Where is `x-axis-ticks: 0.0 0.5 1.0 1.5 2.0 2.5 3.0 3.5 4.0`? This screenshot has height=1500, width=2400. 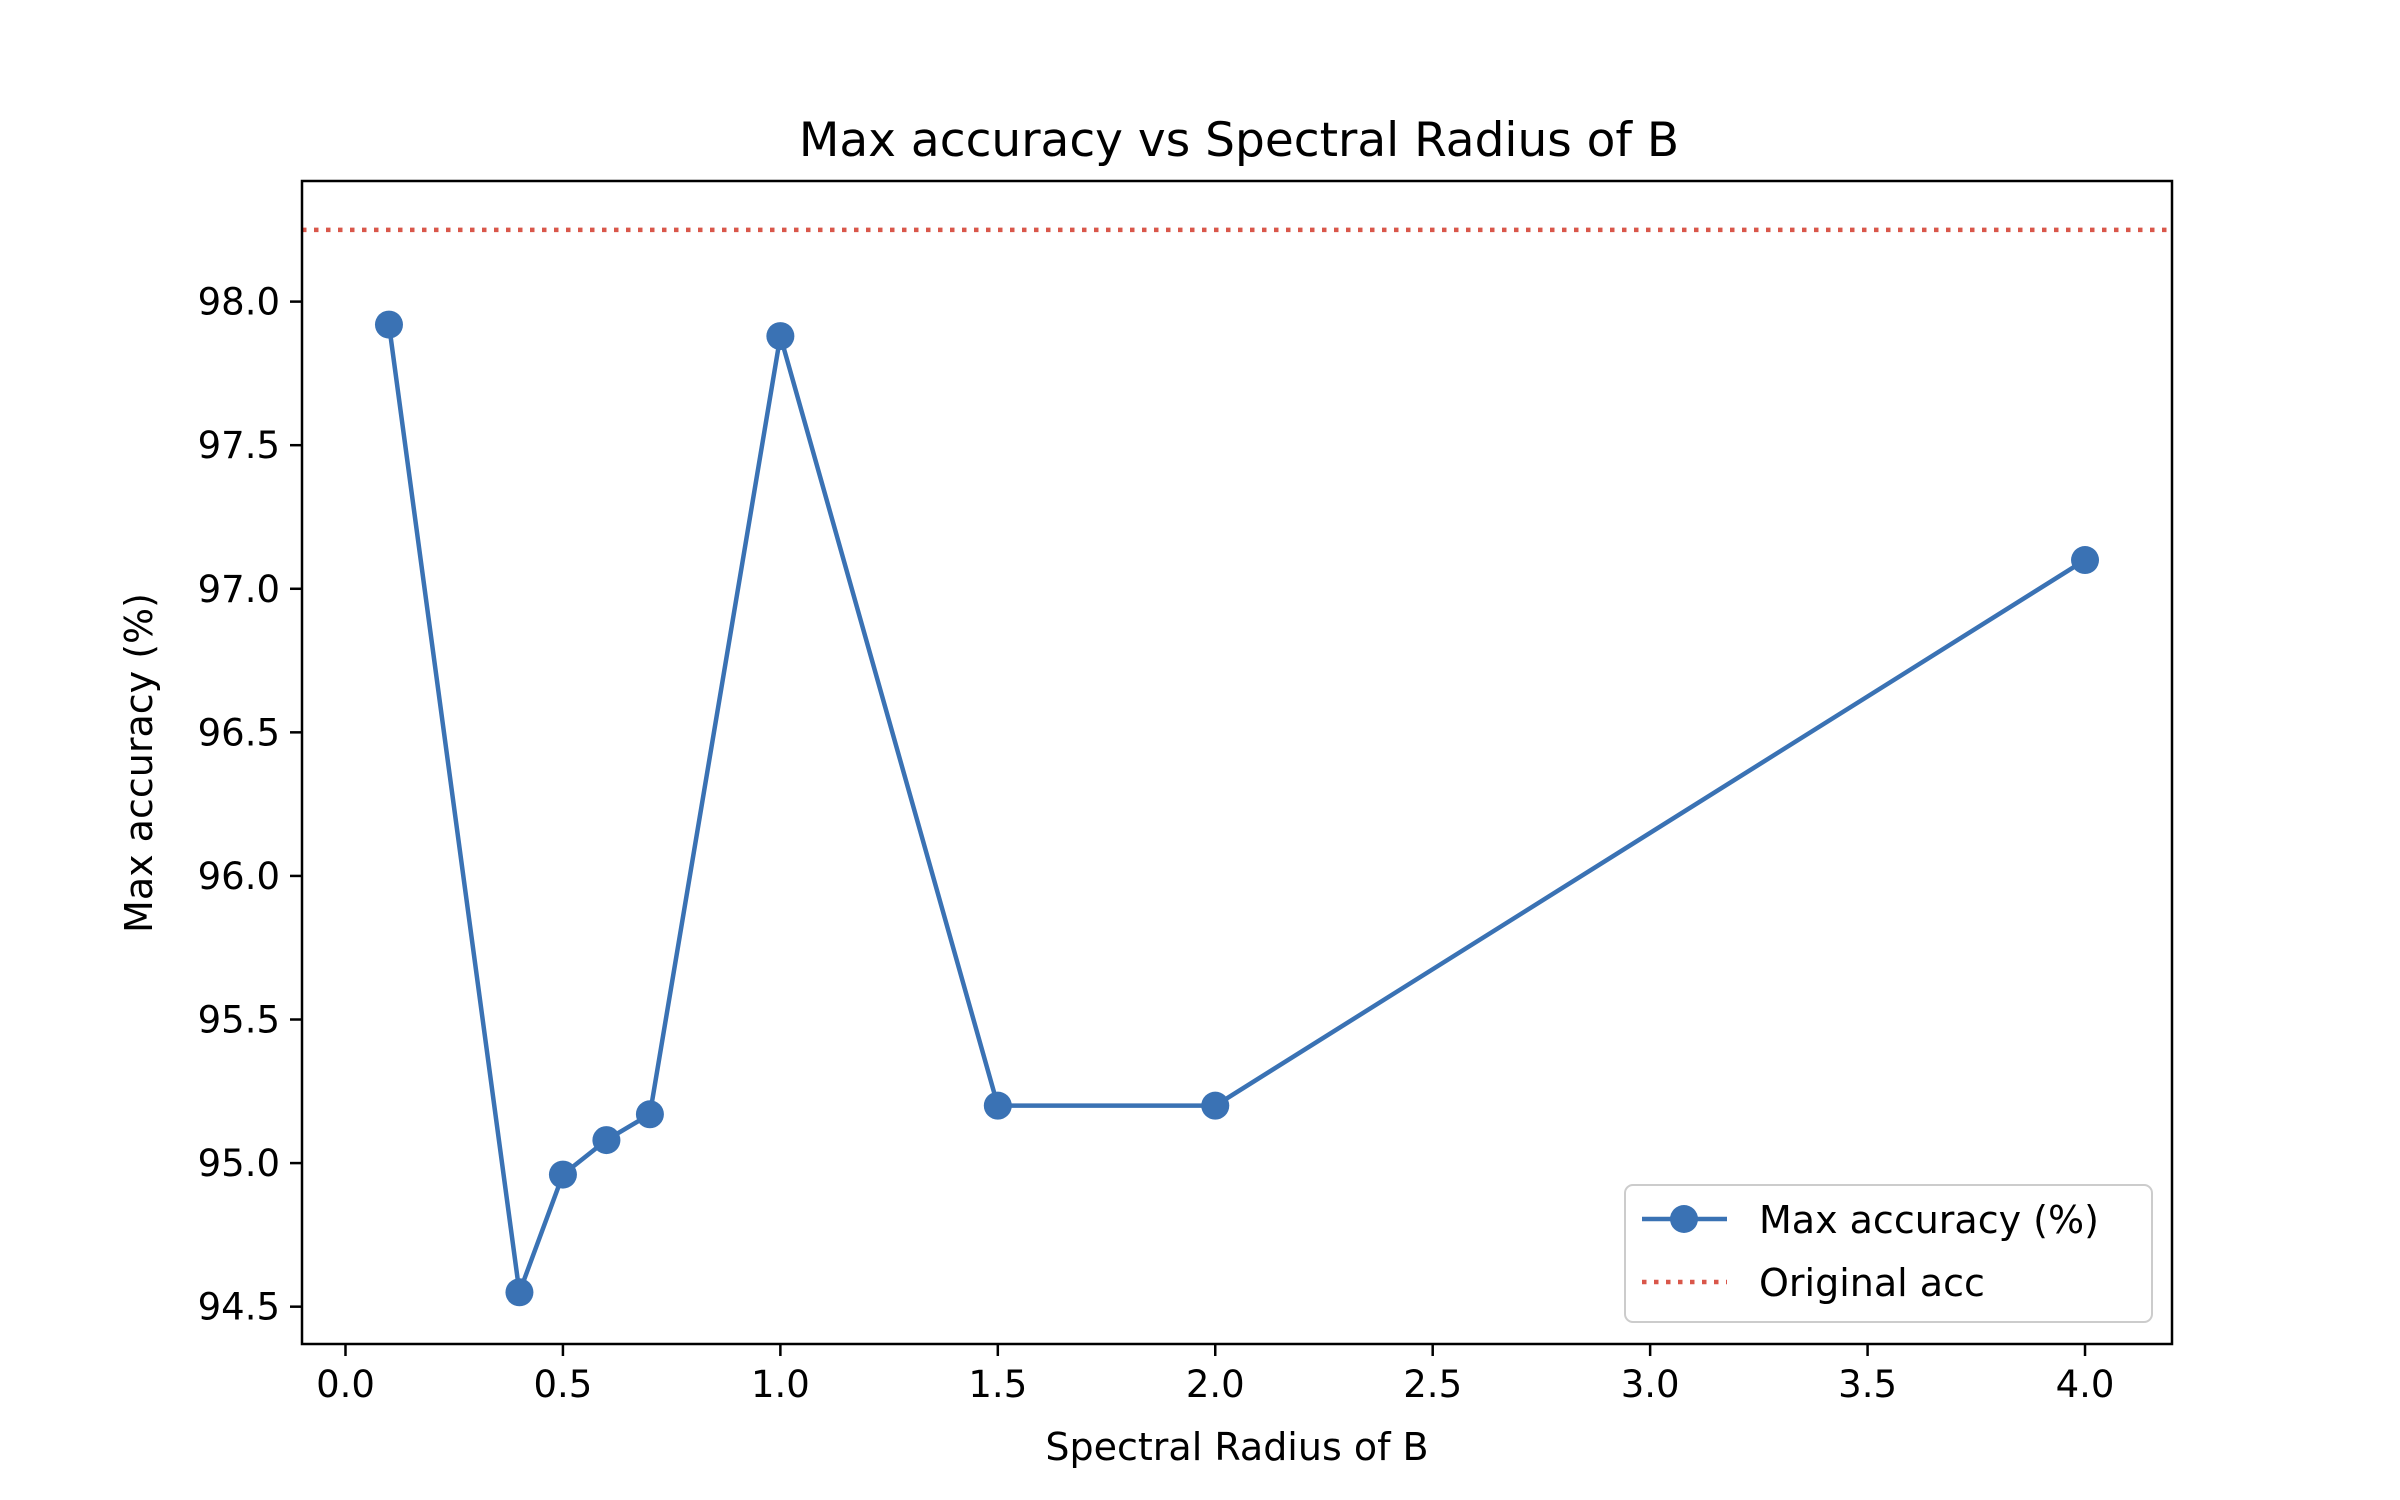
x-axis-ticks: 0.0 0.5 1.0 1.5 2.0 2.5 3.0 3.5 4.0 is located at coordinates (1215, 1375).